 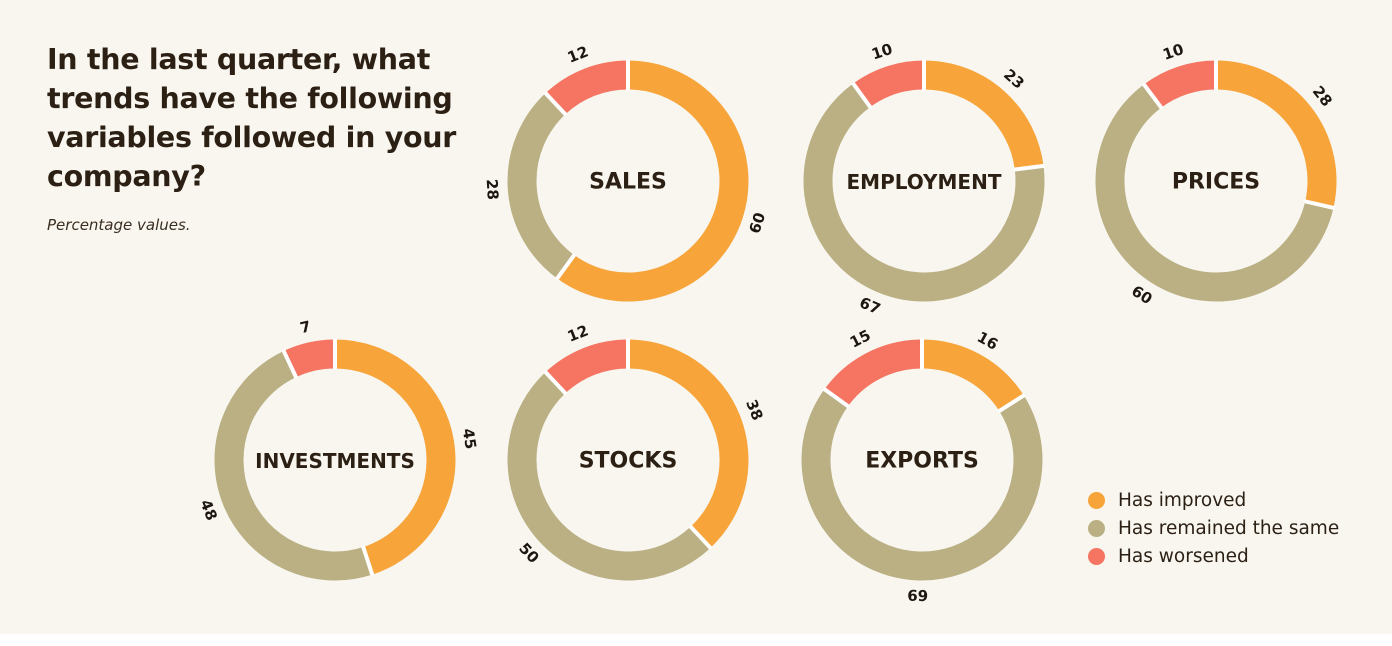 I want to click on exports-center-label: EXPORTS, so click(x=922, y=461).